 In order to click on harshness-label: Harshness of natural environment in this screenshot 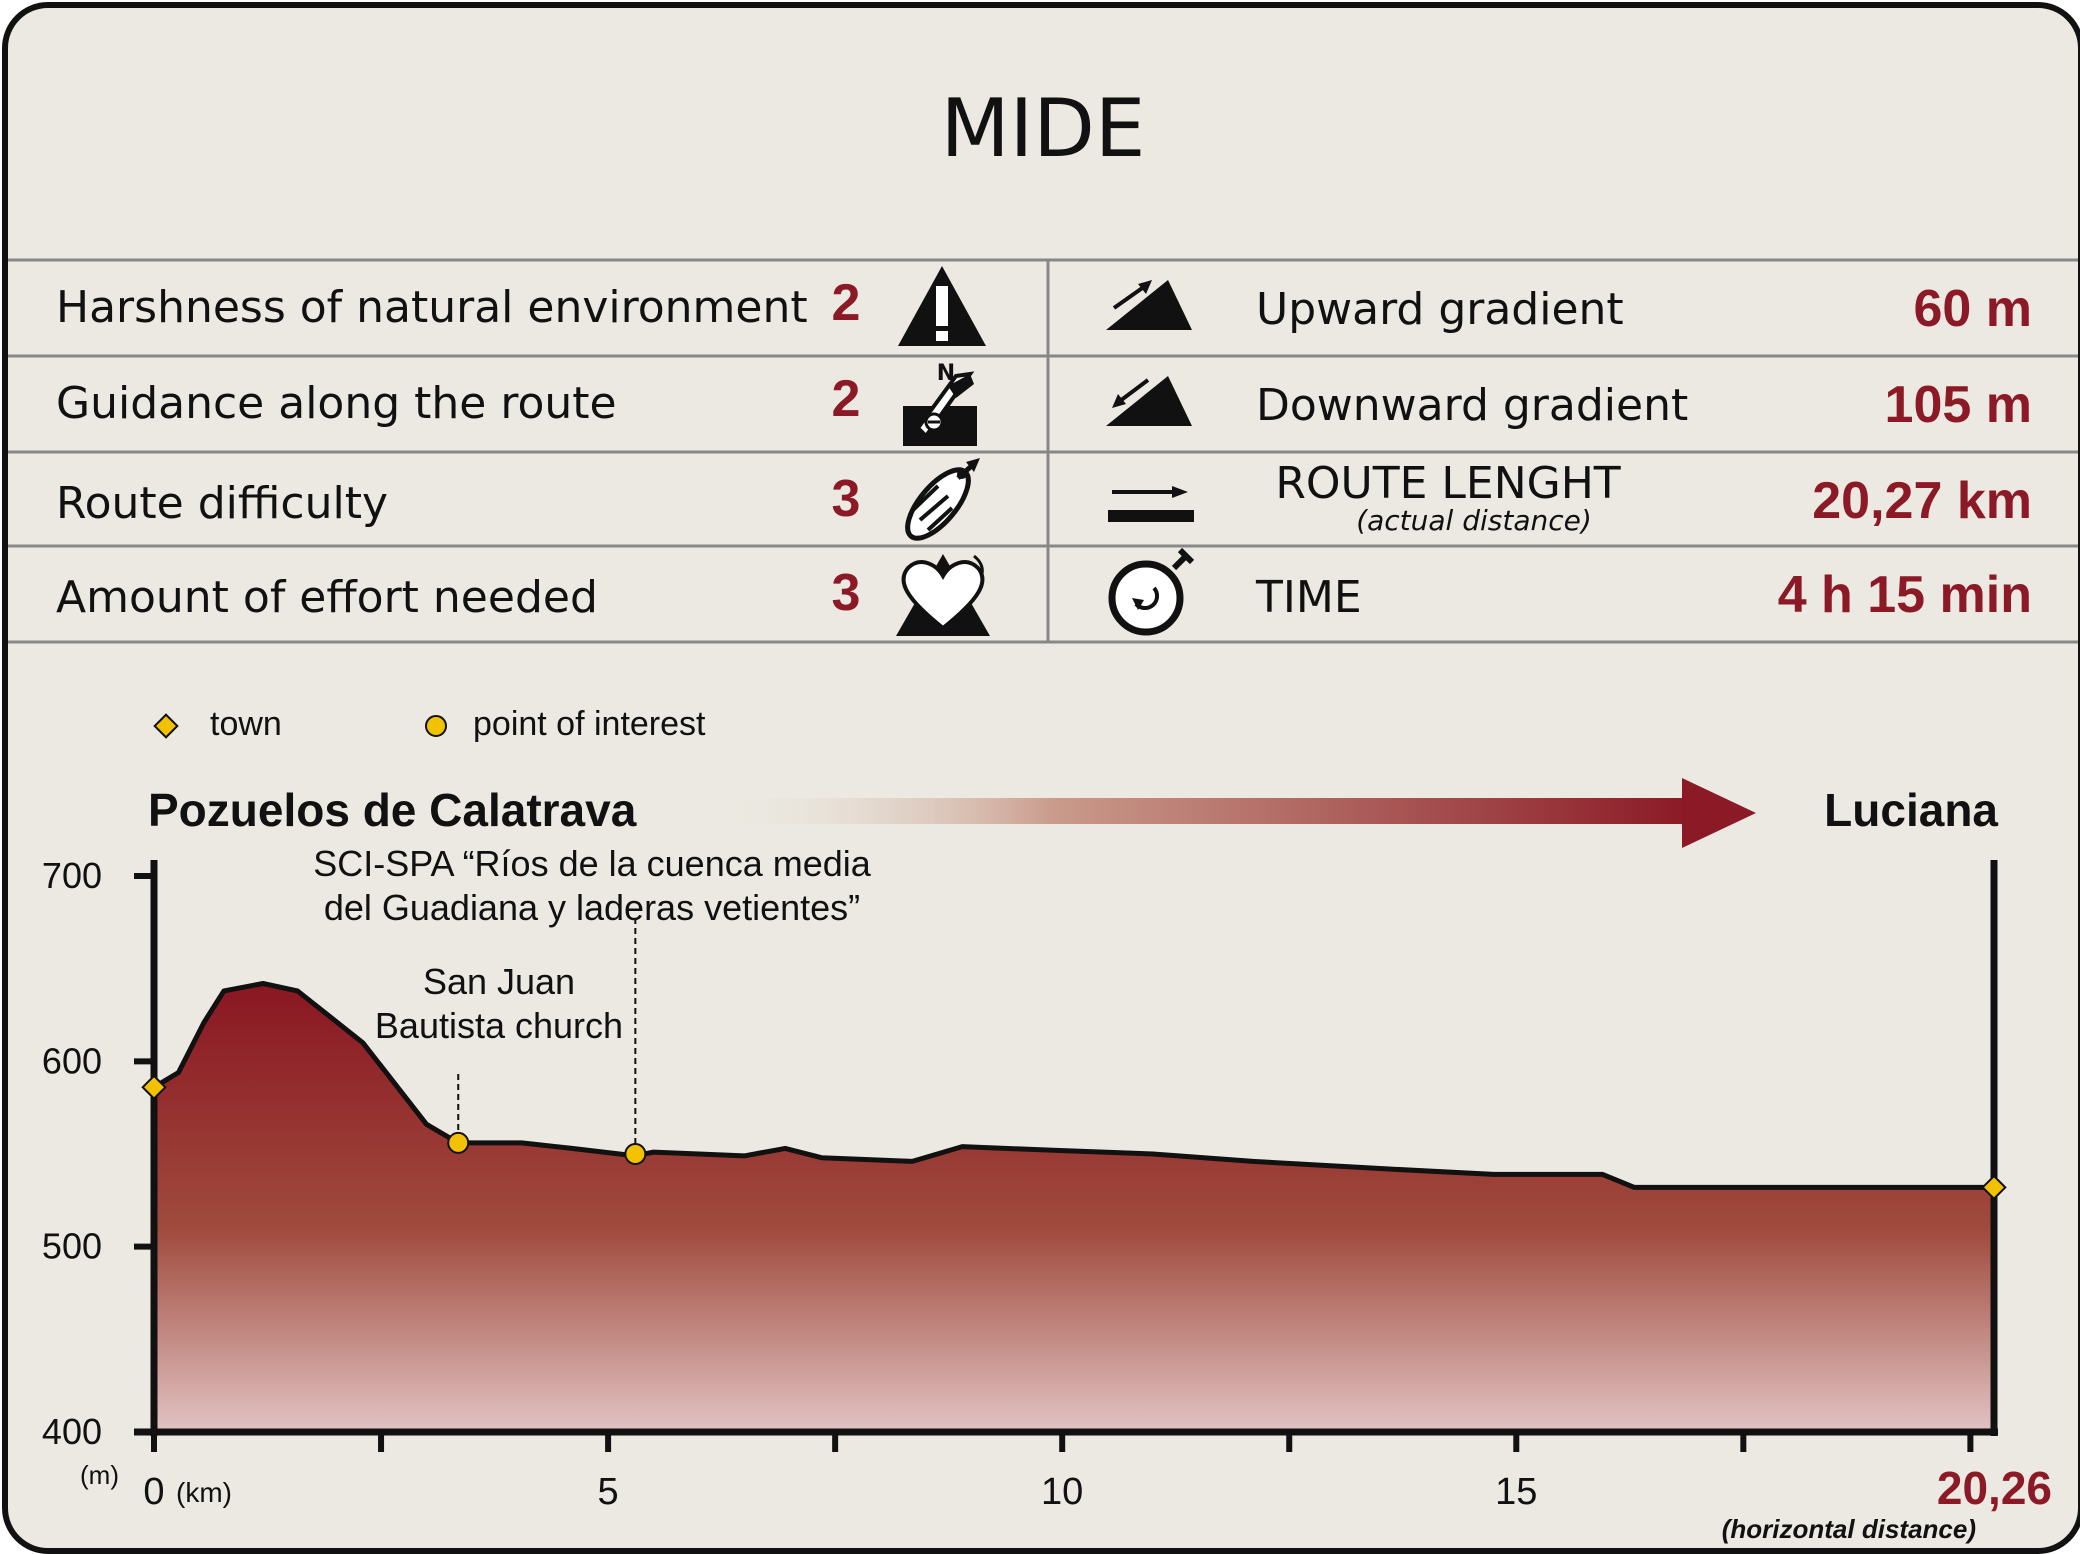, I will do `click(432, 307)`.